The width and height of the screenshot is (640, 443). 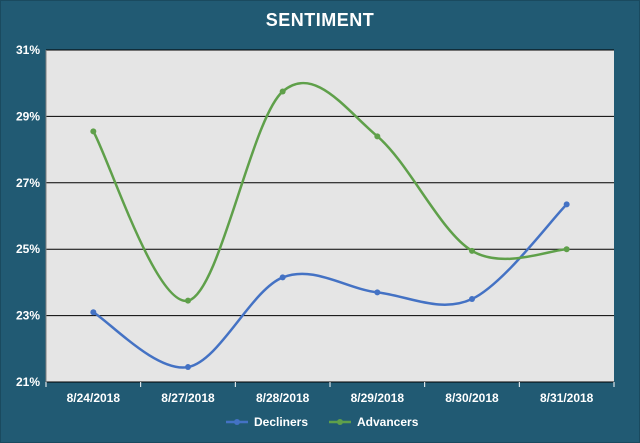 What do you see at coordinates (378, 398) in the screenshot?
I see `x-tick-label: 8/29/2018` at bounding box center [378, 398].